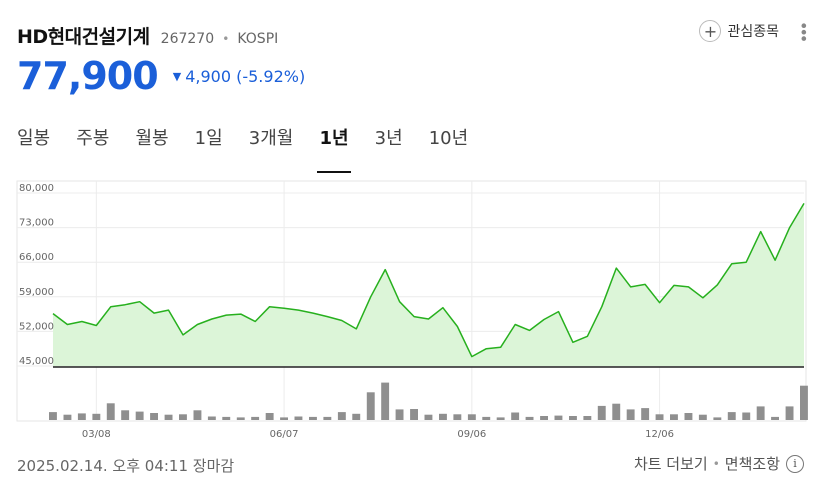 The image size is (821, 488). Describe the element at coordinates (83, 37) in the screenshot. I see `stock-name: HD현대건설기계` at that location.